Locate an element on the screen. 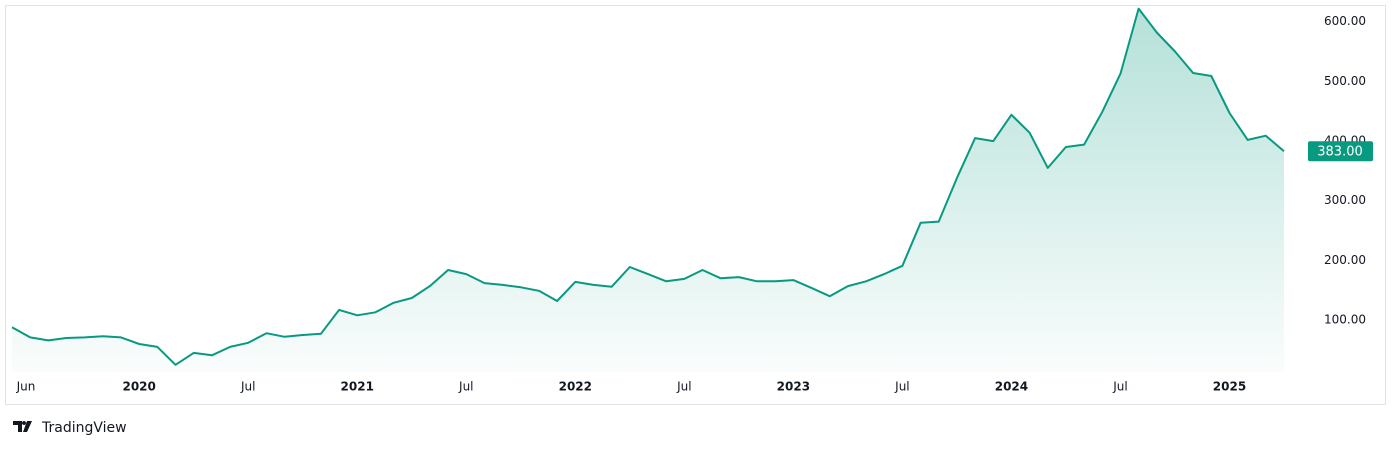 This screenshot has height=449, width=1394. y-tick-label: 500.00 is located at coordinates (1345, 81).